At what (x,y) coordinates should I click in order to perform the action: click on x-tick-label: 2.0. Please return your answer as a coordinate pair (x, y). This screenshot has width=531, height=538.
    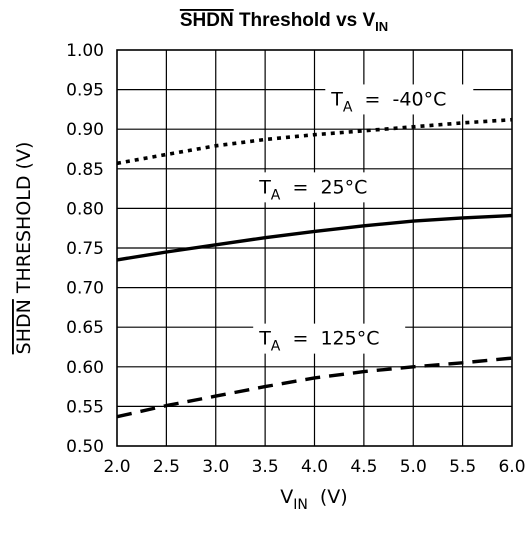
    Looking at the image, I should click on (116, 467).